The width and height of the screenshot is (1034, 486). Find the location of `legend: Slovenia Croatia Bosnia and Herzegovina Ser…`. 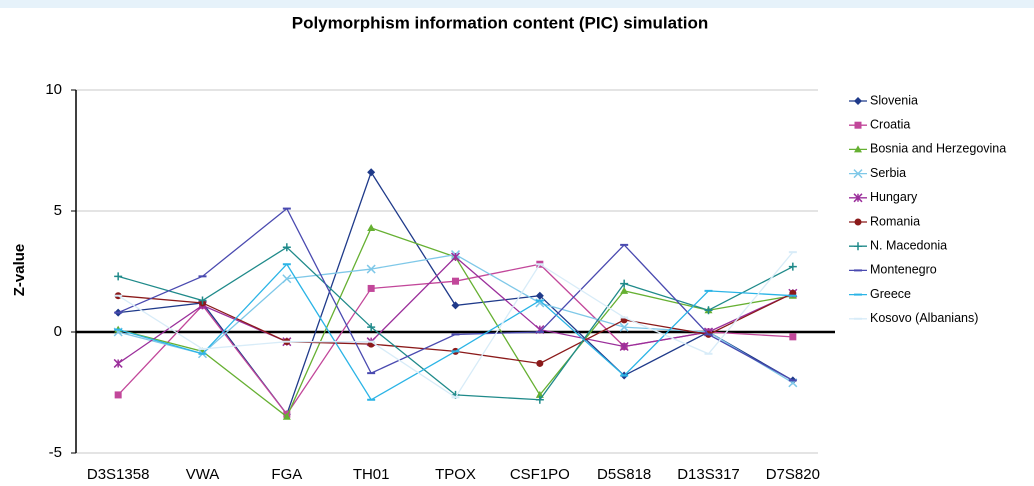

legend: Slovenia Croatia Bosnia and Herzegovina Ser… is located at coordinates (927, 209).